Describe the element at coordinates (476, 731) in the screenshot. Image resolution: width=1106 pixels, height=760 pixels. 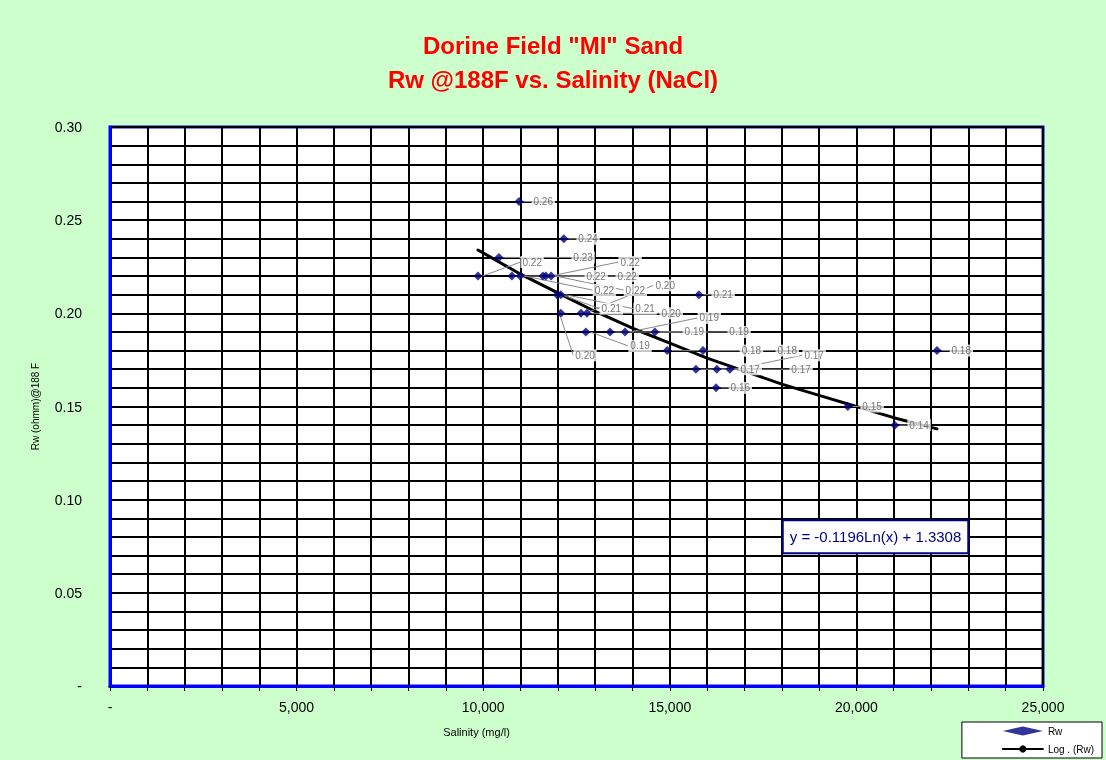
I see `x-axis-title: Salinity (mg/l)` at that location.